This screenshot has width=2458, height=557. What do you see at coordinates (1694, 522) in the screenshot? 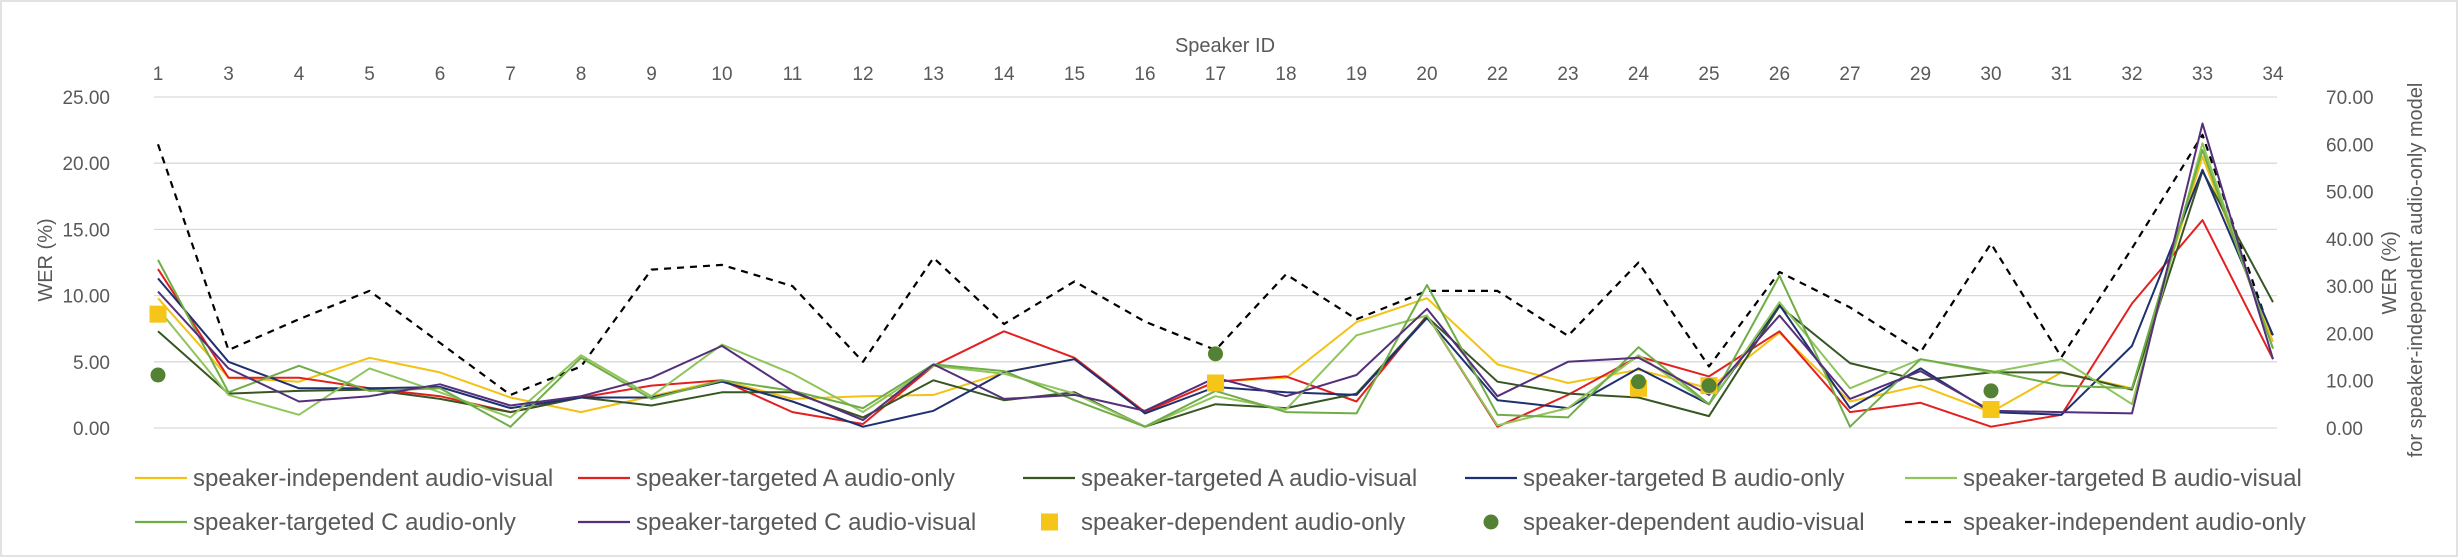
I see `legend-label: speaker-dependent audio-visual` at bounding box center [1694, 522].